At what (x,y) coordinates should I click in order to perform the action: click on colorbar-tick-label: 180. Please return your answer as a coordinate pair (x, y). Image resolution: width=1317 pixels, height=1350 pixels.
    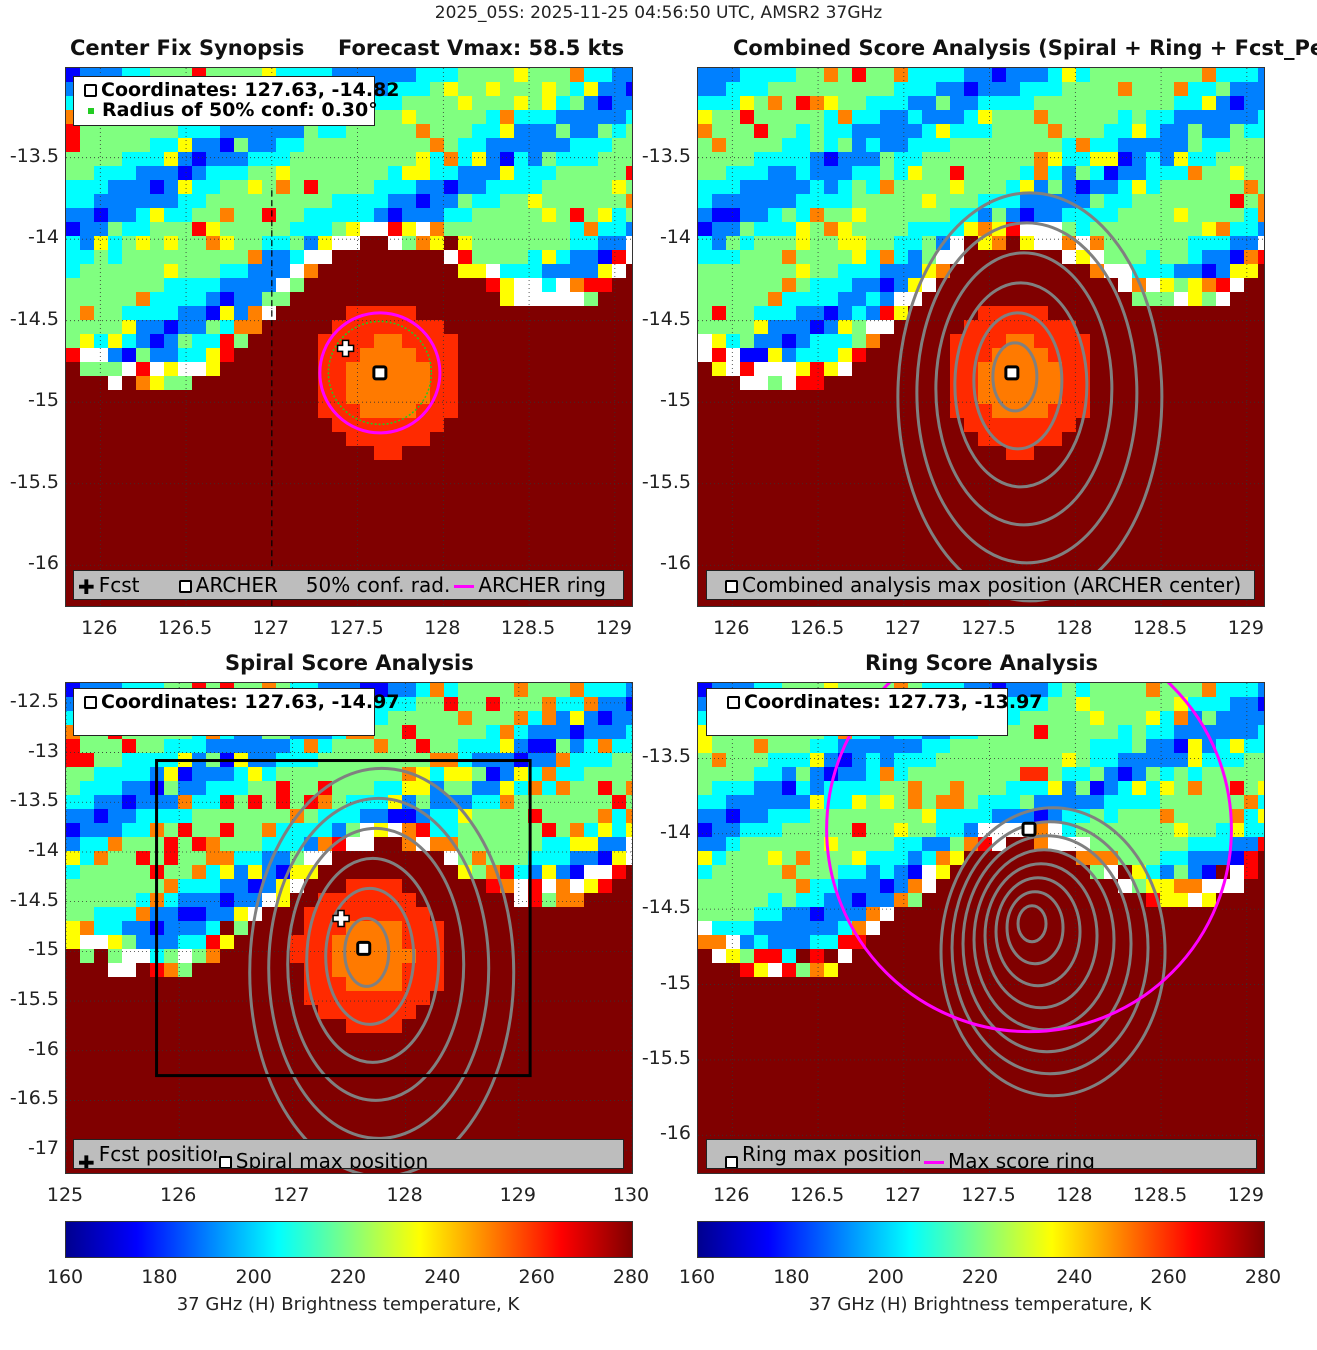
    Looking at the image, I should click on (791, 1277).